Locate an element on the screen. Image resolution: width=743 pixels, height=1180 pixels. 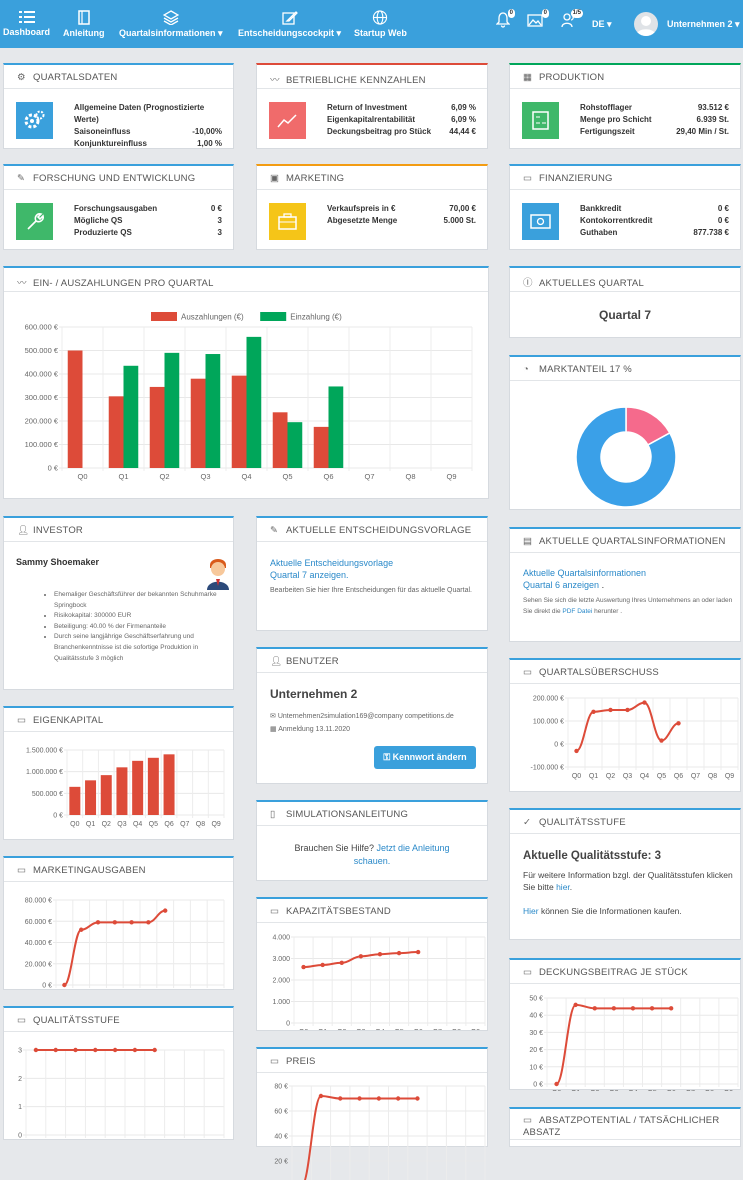
quarter-6-link: Quartal 6 anzeigen is located at coordinates (561, 585).